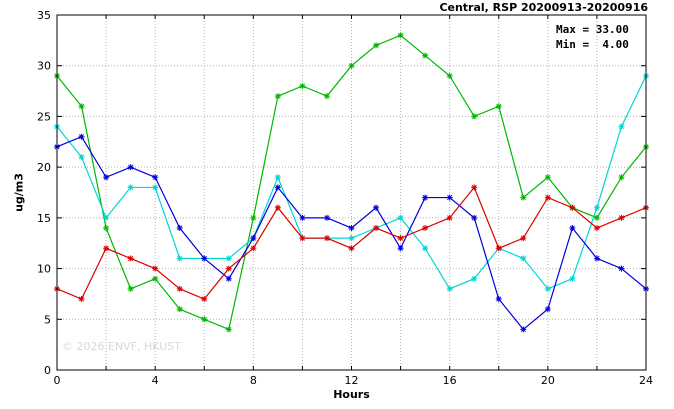 This screenshot has width=674, height=409. What do you see at coordinates (44, 66) in the screenshot?
I see `y-tick-label: 30` at bounding box center [44, 66].